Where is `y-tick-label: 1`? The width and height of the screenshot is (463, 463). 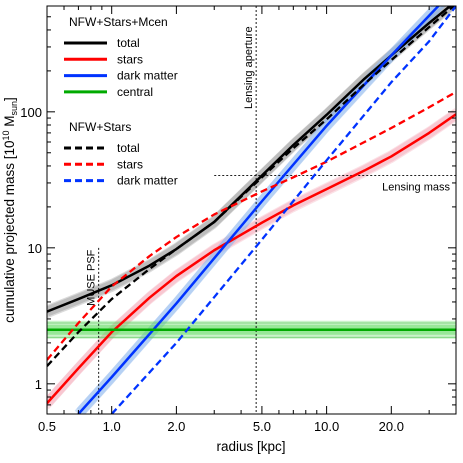
y-tick-label: 1 is located at coordinates (38, 384).